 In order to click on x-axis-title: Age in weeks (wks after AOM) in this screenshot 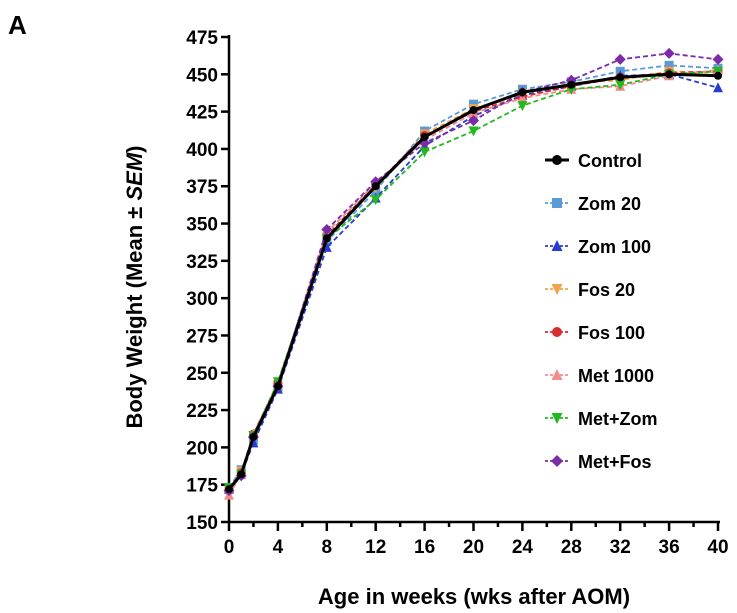, I will do `click(474, 596)`.